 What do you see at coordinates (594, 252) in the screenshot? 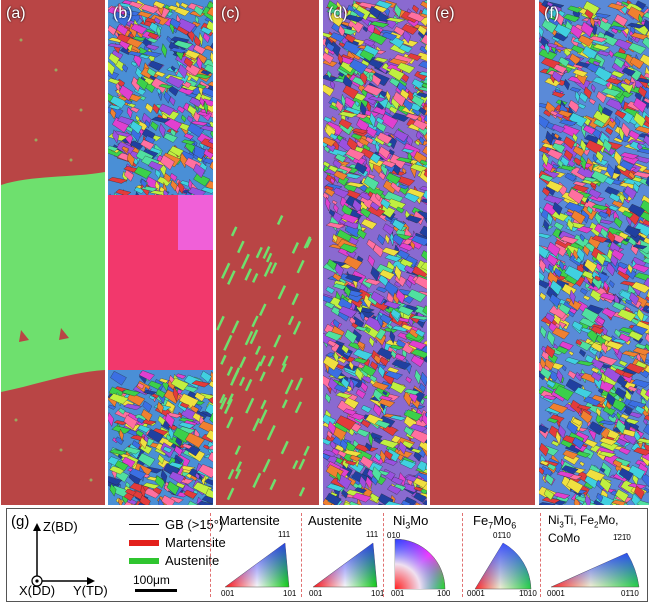
I see `panel-f: (f)` at bounding box center [594, 252].